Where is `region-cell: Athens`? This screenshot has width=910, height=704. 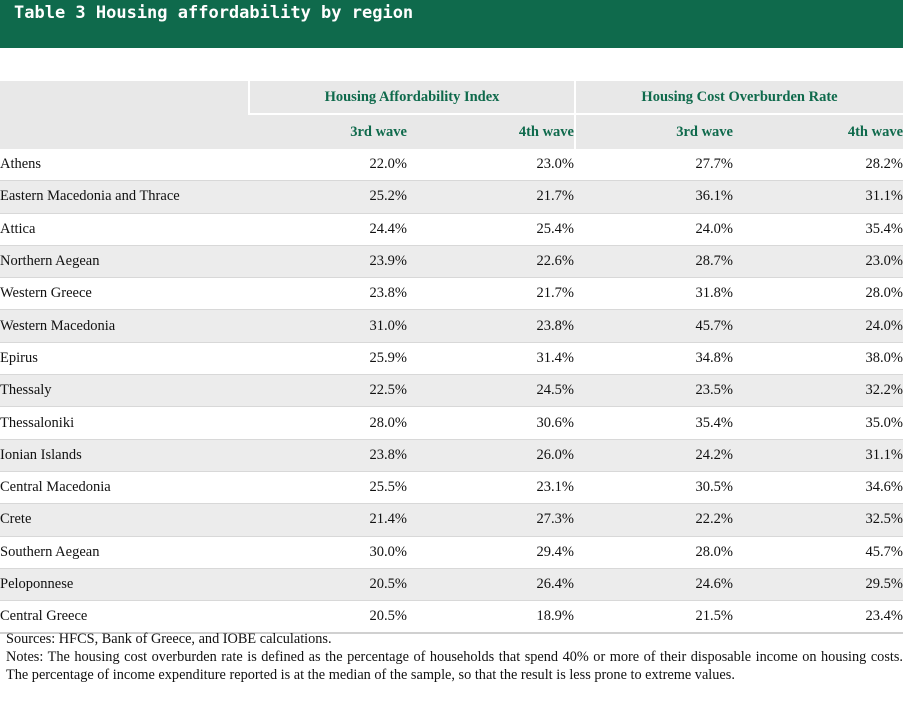 region-cell: Athens is located at coordinates (124, 165).